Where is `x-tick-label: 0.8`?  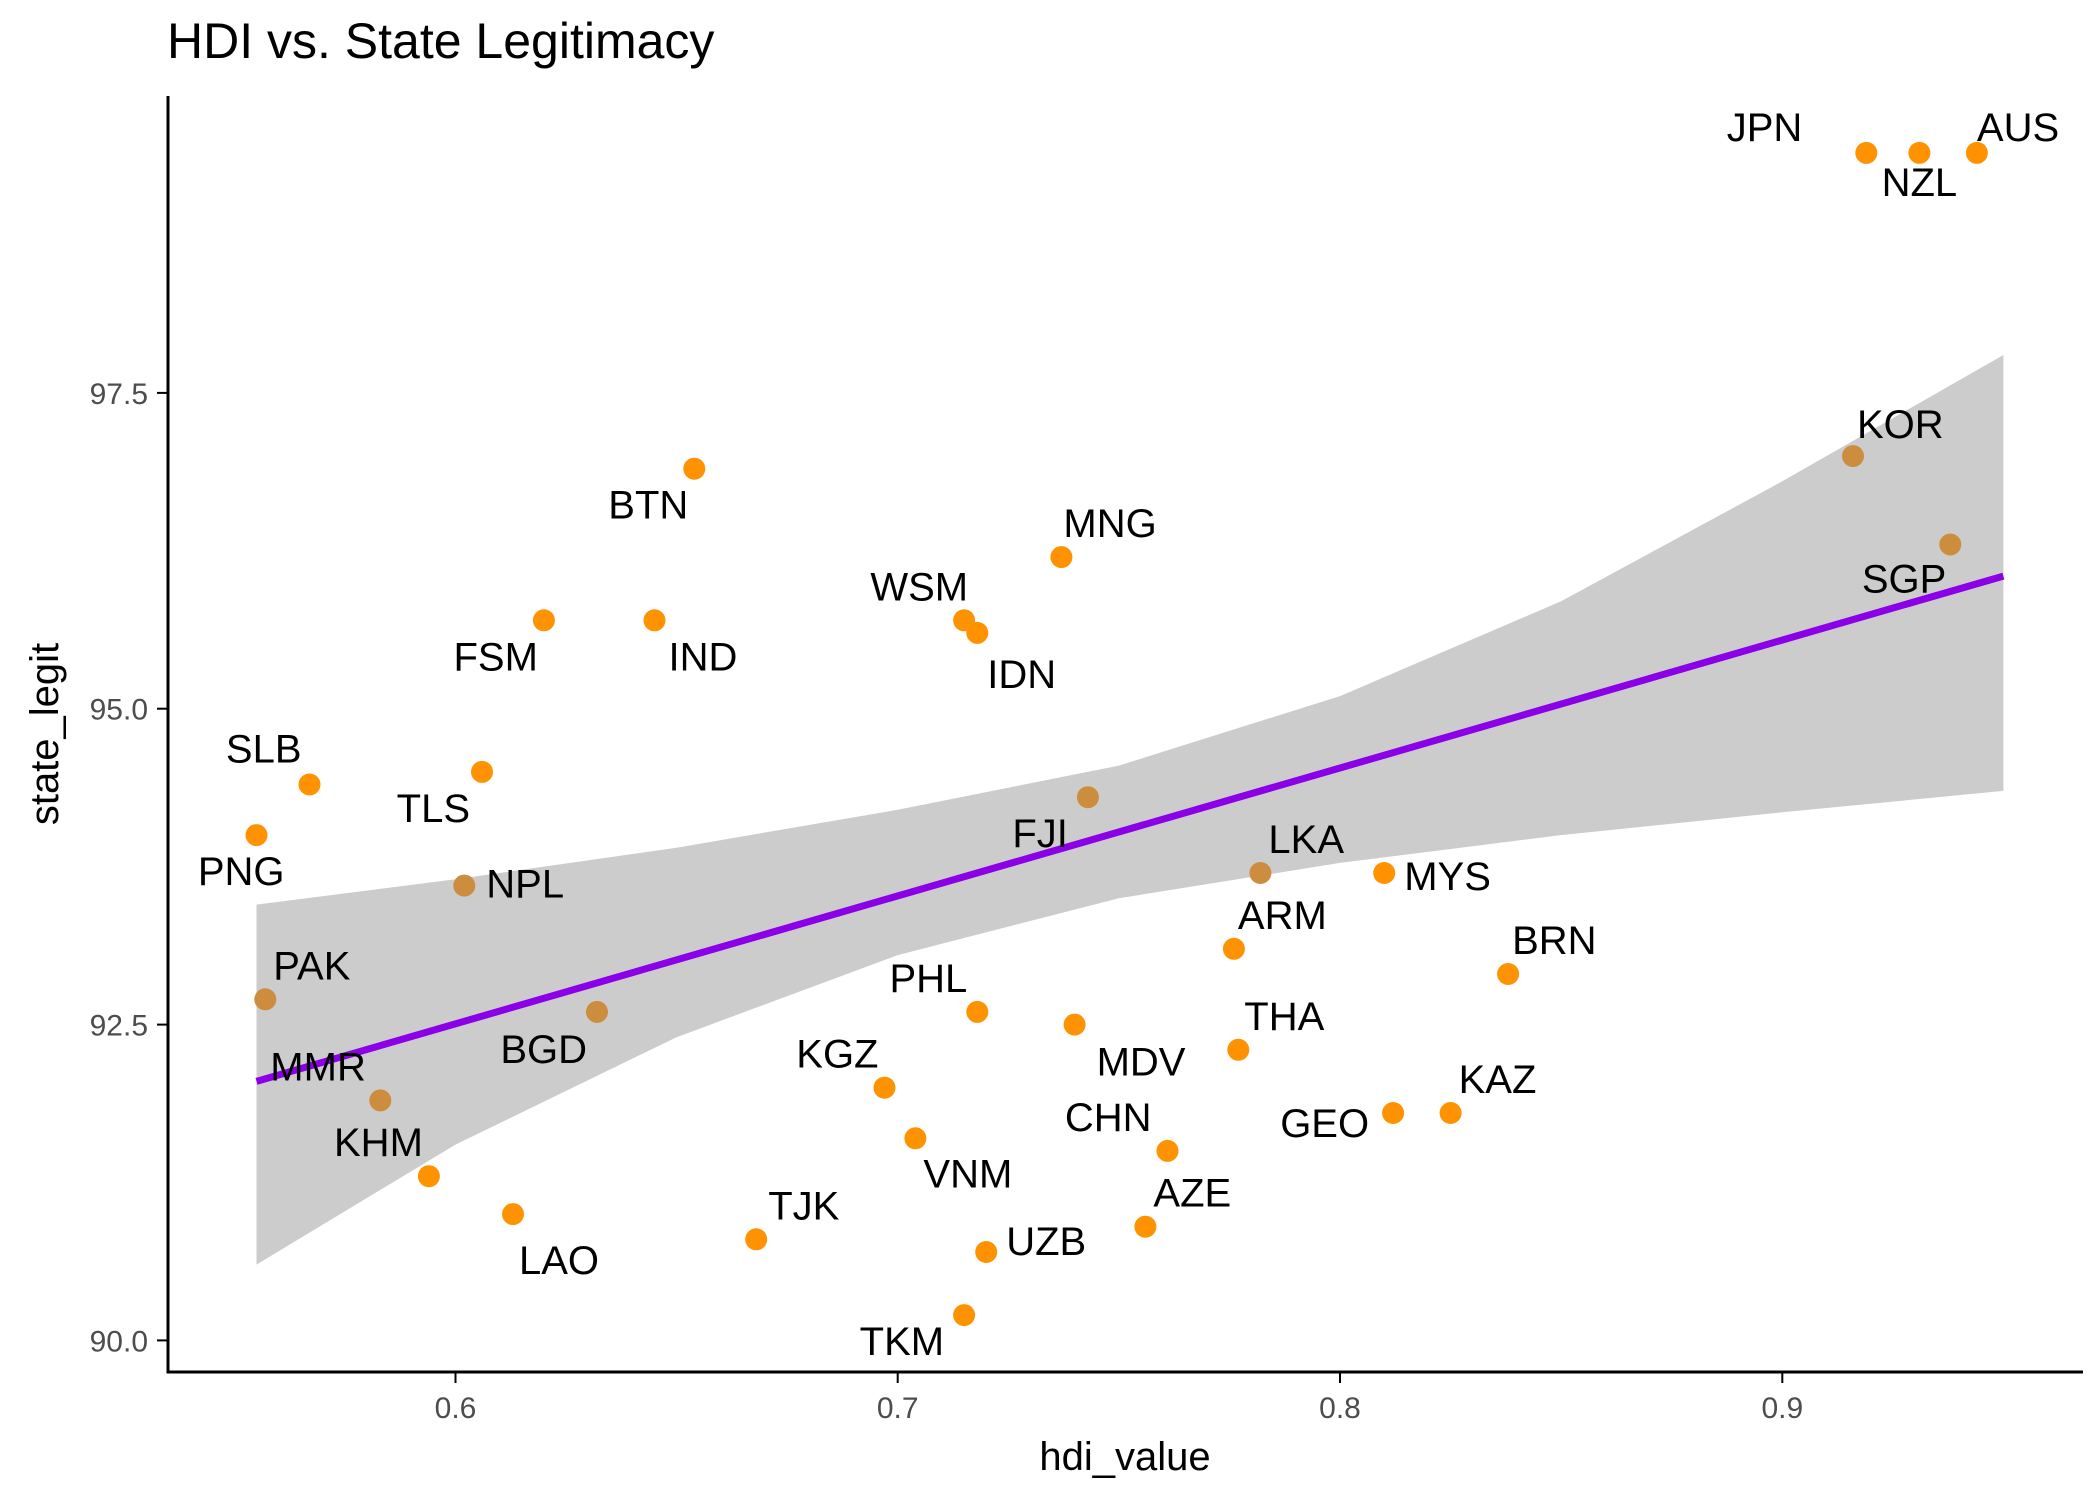
x-tick-label: 0.8 is located at coordinates (1340, 1408).